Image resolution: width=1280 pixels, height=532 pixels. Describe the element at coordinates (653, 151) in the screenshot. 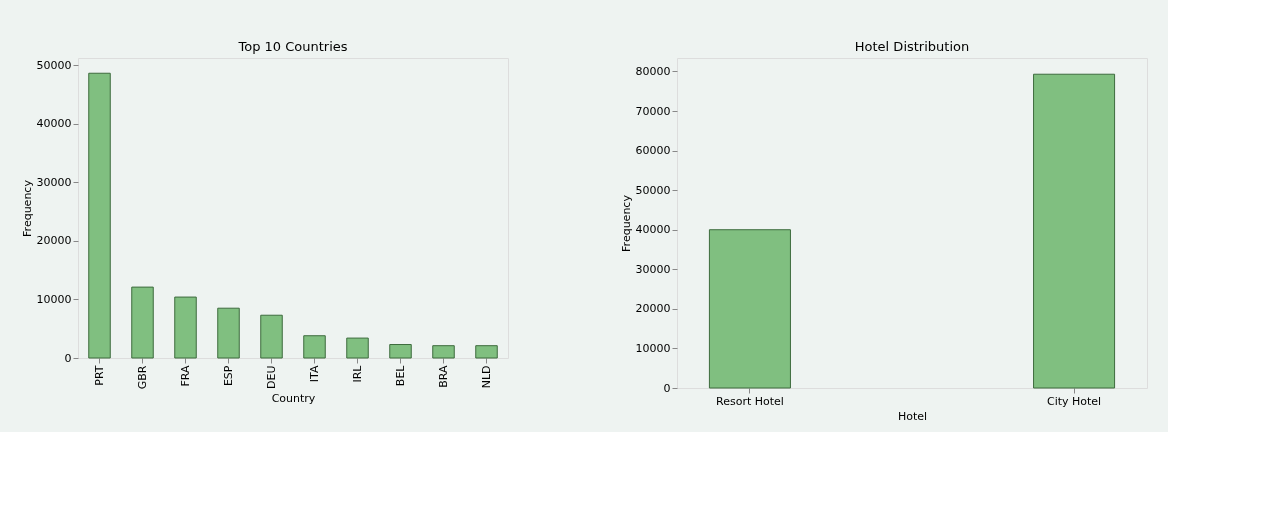

I see `y-tick-label: 60000` at that location.